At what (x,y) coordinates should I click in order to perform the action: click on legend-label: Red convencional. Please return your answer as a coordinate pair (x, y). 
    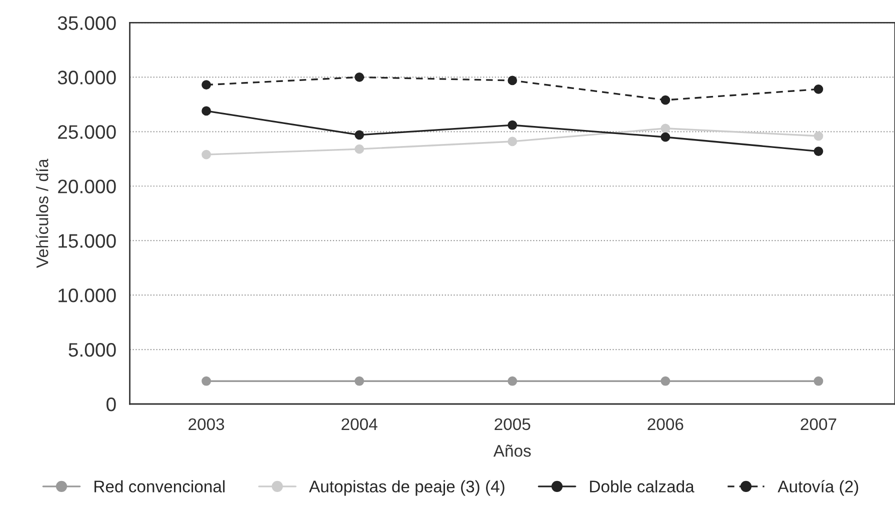
    Looking at the image, I should click on (159, 486).